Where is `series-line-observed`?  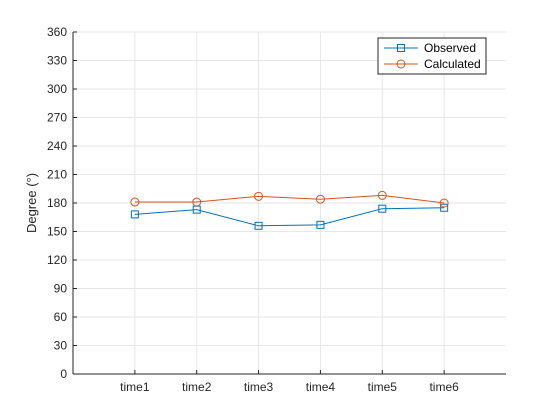
series-line-observed is located at coordinates (289, 217).